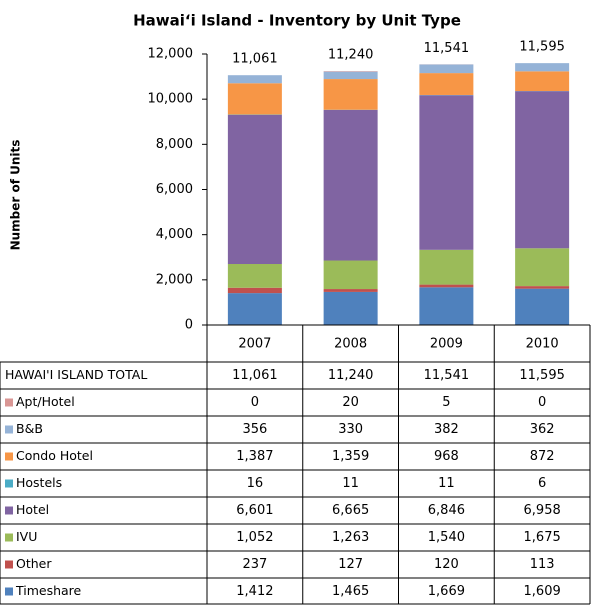 This screenshot has height=608, width=594. Describe the element at coordinates (542, 344) in the screenshot. I see `x-tick-label: 2010` at that location.